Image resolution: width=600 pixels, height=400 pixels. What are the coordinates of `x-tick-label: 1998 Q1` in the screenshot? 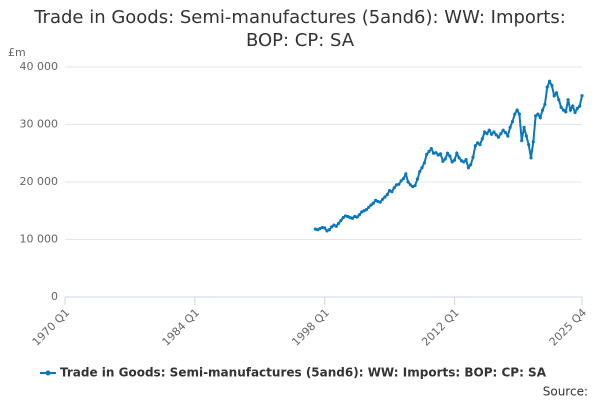 It's located at (310, 327).